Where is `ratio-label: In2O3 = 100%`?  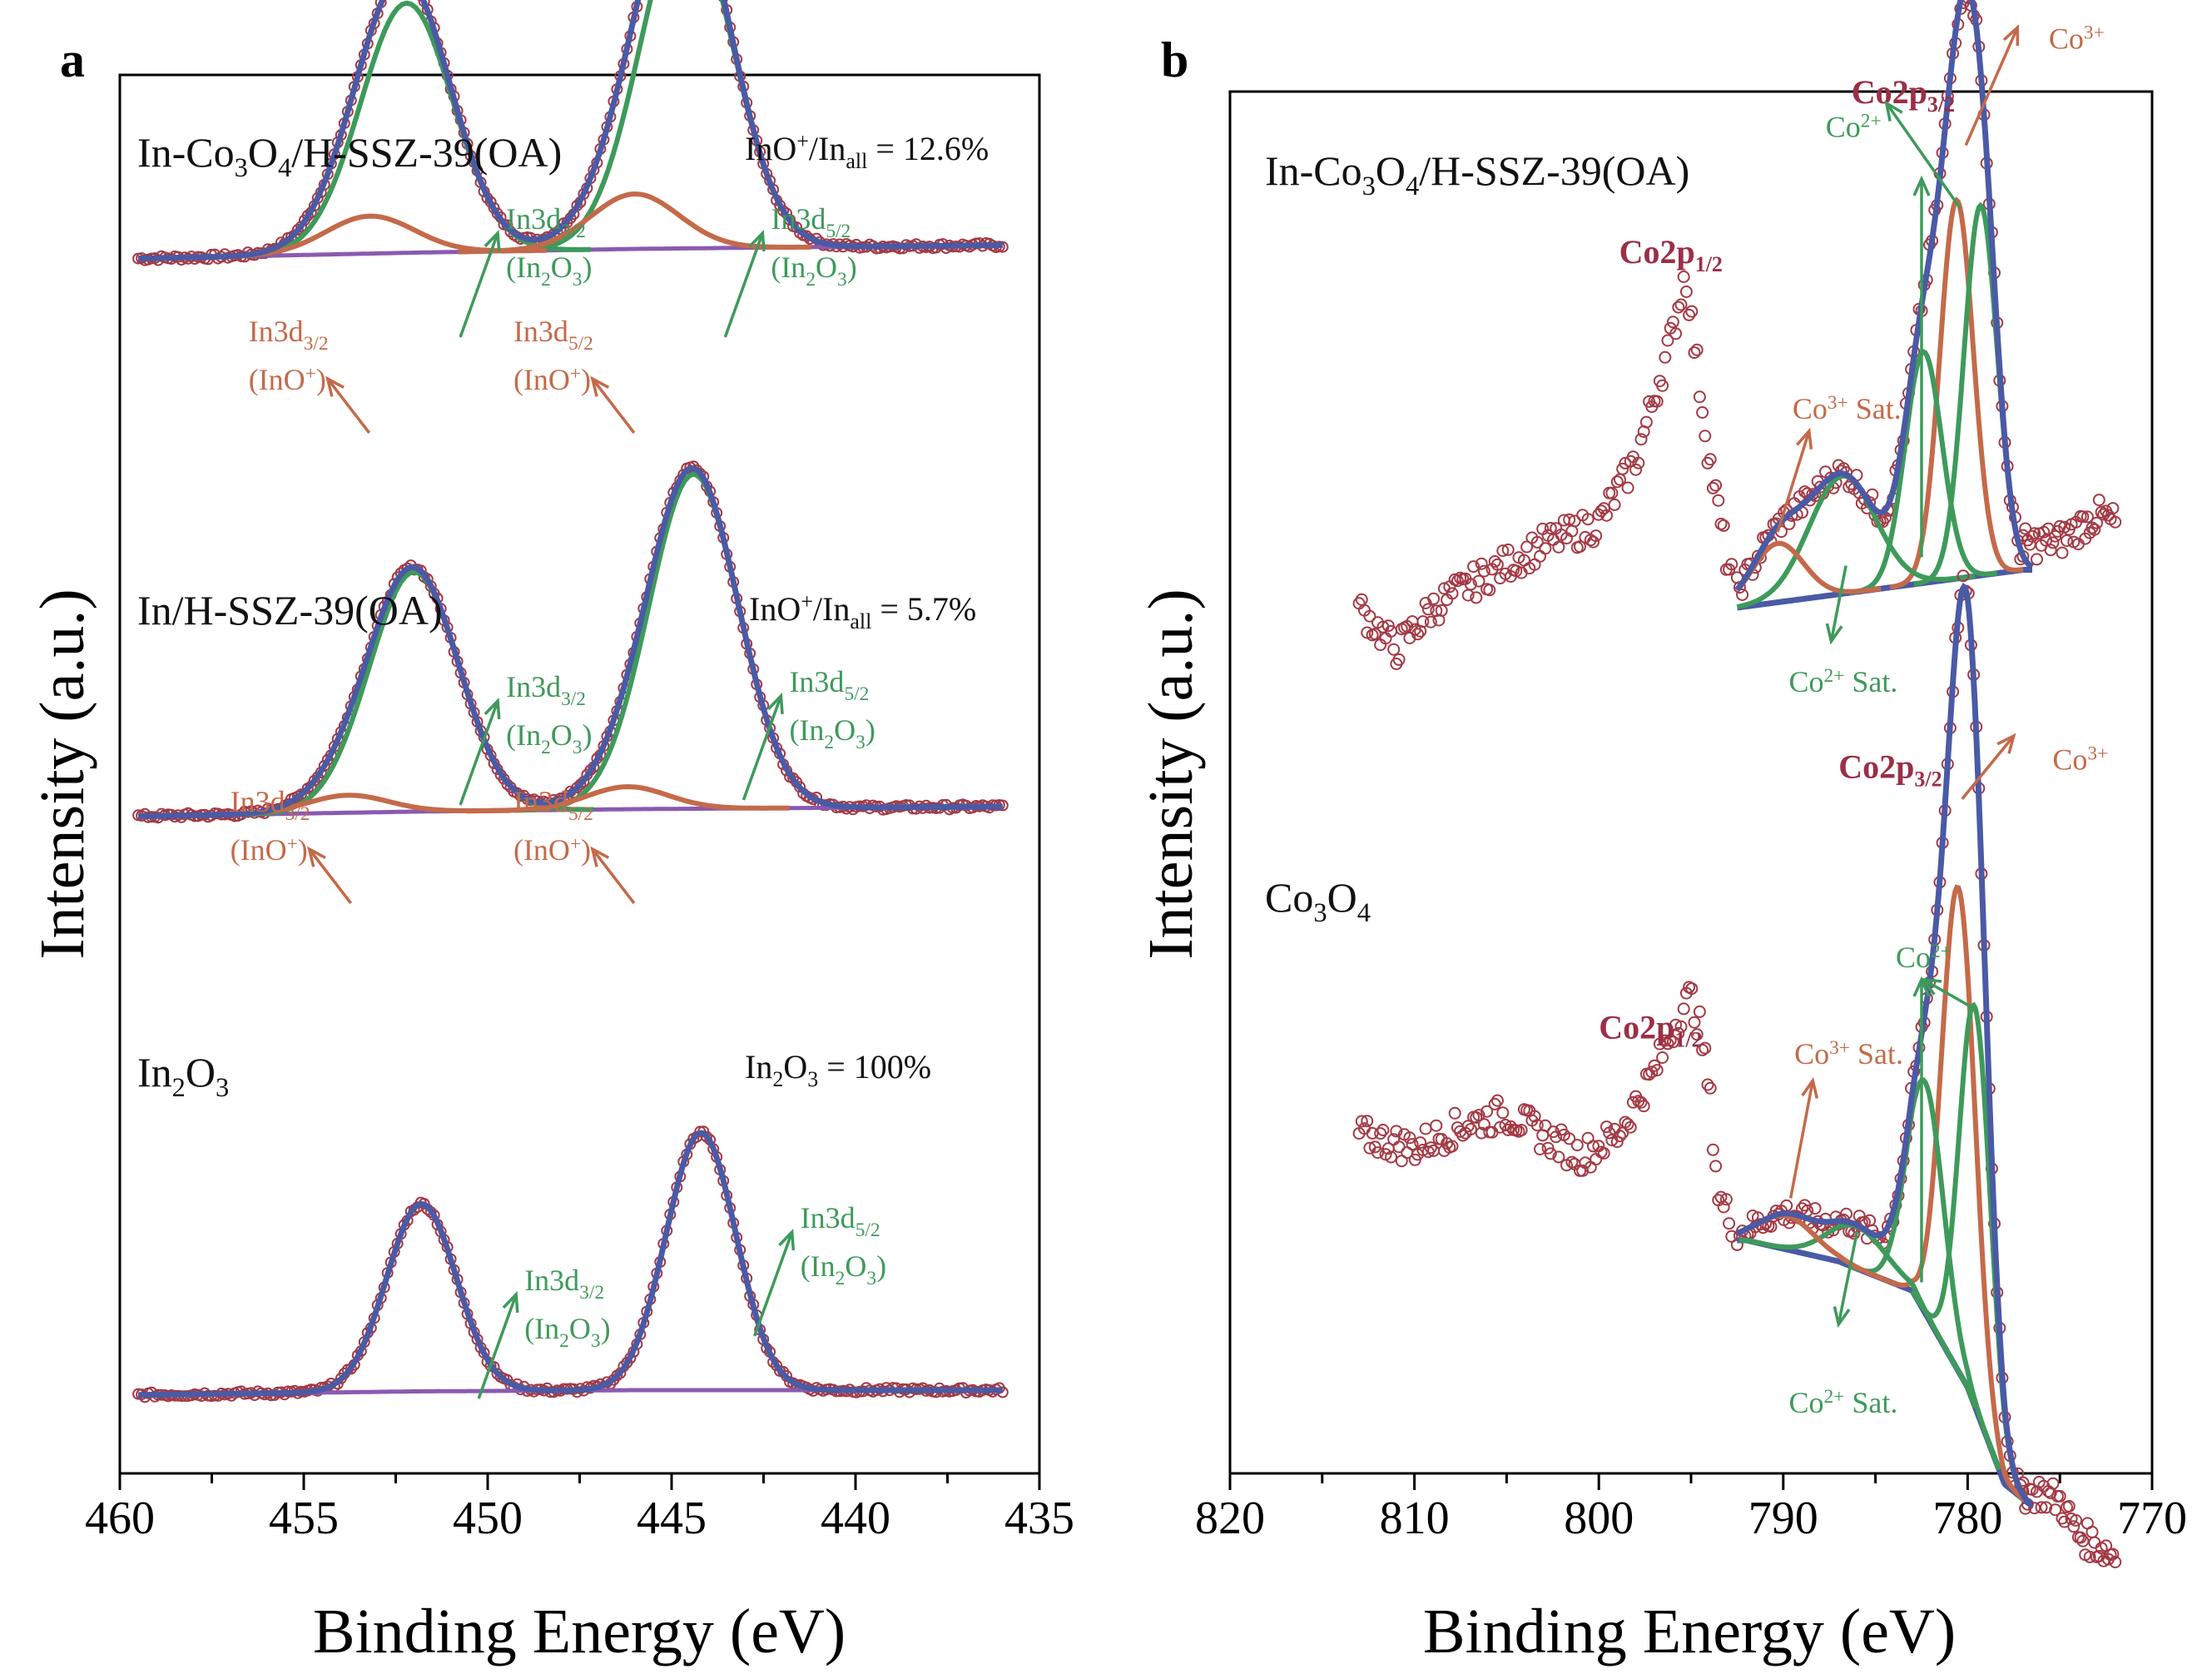
ratio-label: In2O3 = 100% is located at coordinates (838, 1069).